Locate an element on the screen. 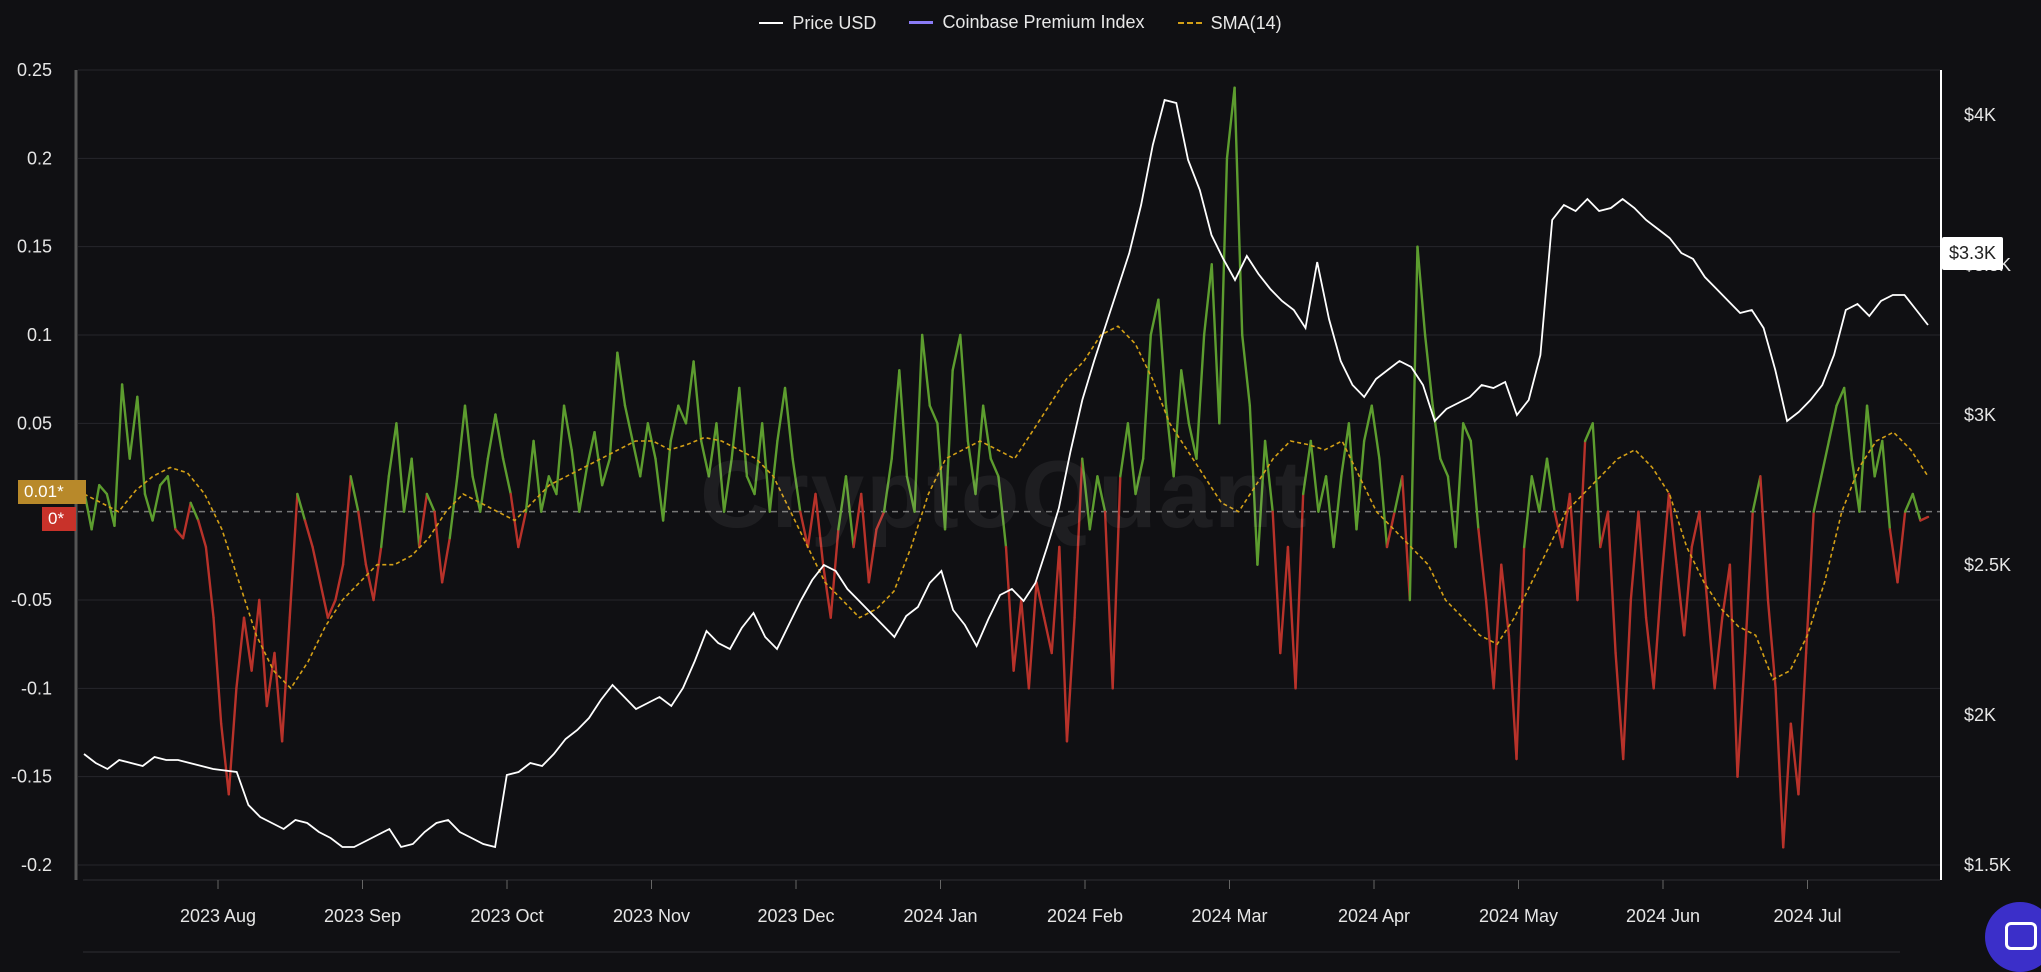 The height and width of the screenshot is (972, 2041). left-tick-label: 0.25 is located at coordinates (34, 70).